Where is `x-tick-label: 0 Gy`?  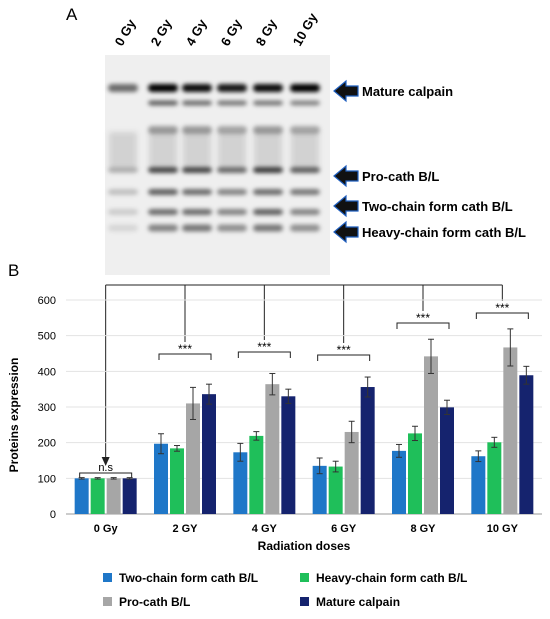 x-tick-label: 0 Gy is located at coordinates (106, 529).